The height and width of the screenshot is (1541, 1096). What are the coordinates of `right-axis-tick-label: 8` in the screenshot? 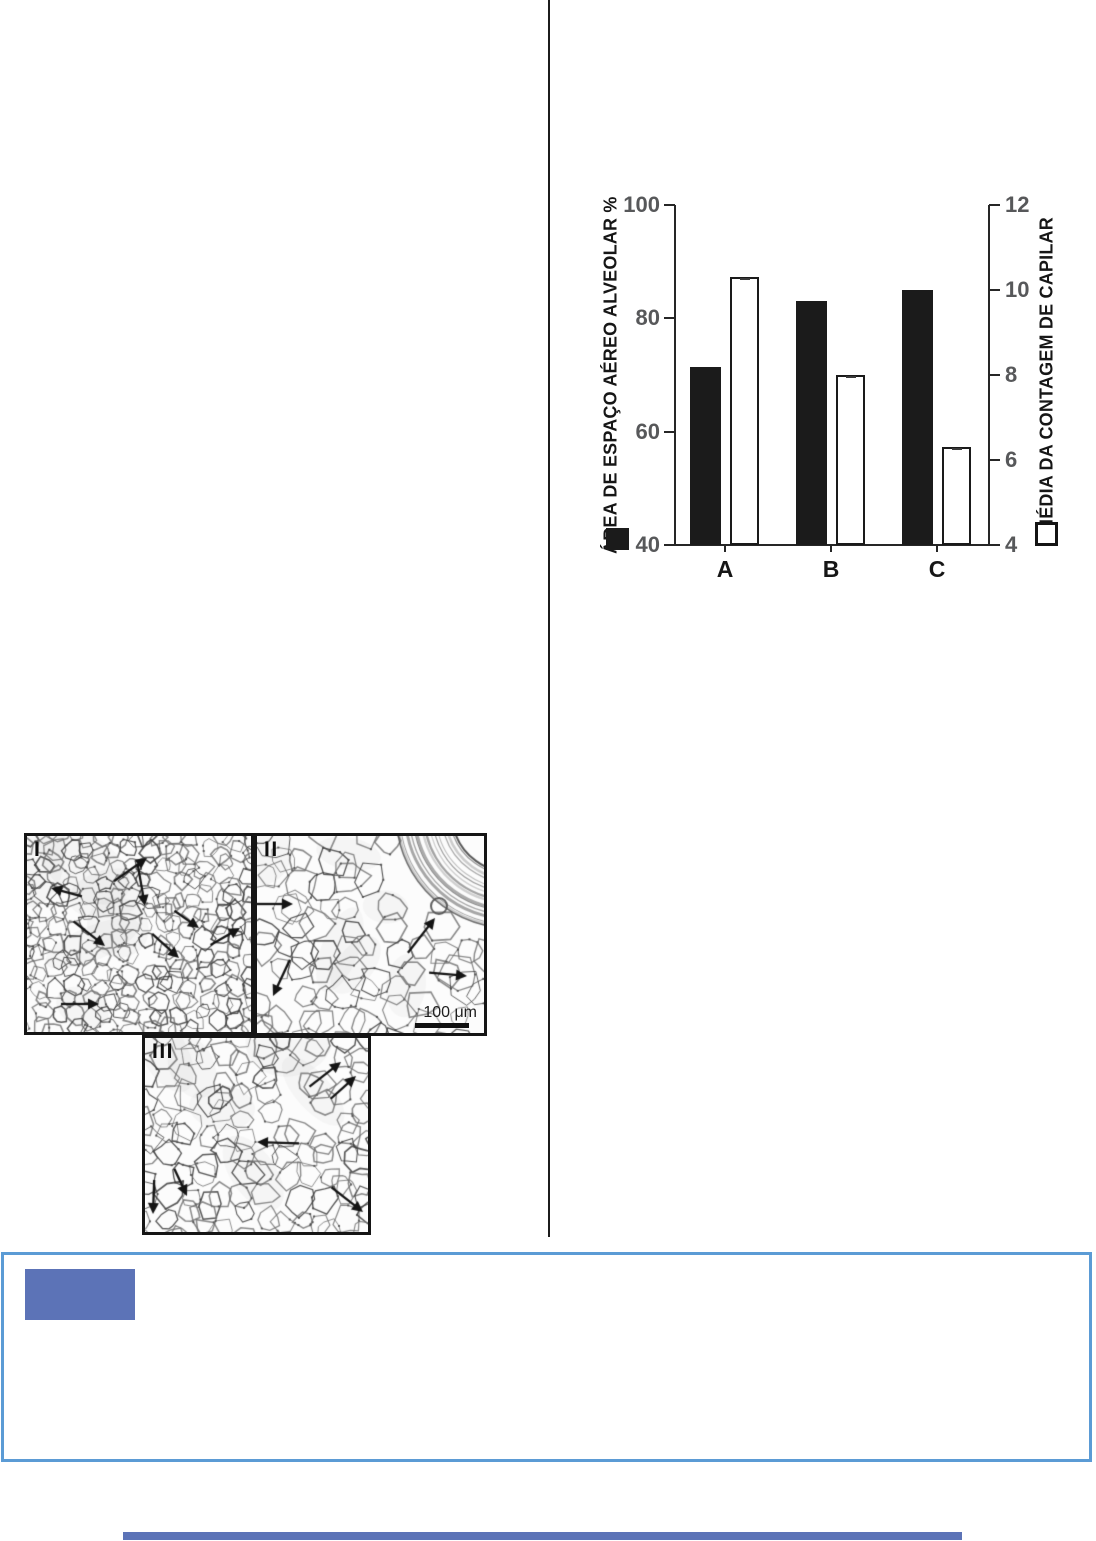 It's located at (1011, 374).